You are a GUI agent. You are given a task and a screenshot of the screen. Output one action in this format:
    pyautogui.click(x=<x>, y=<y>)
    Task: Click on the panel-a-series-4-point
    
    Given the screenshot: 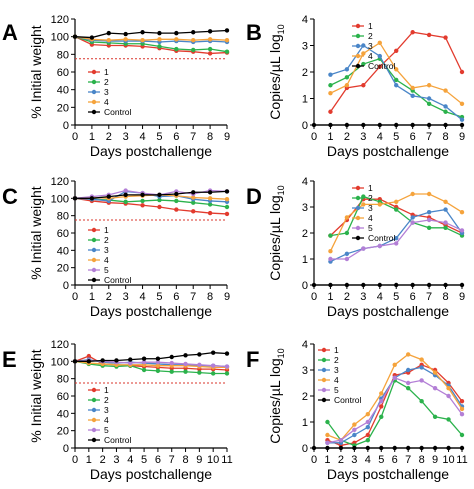 What is the action you would take?
    pyautogui.click(x=159, y=39)
    